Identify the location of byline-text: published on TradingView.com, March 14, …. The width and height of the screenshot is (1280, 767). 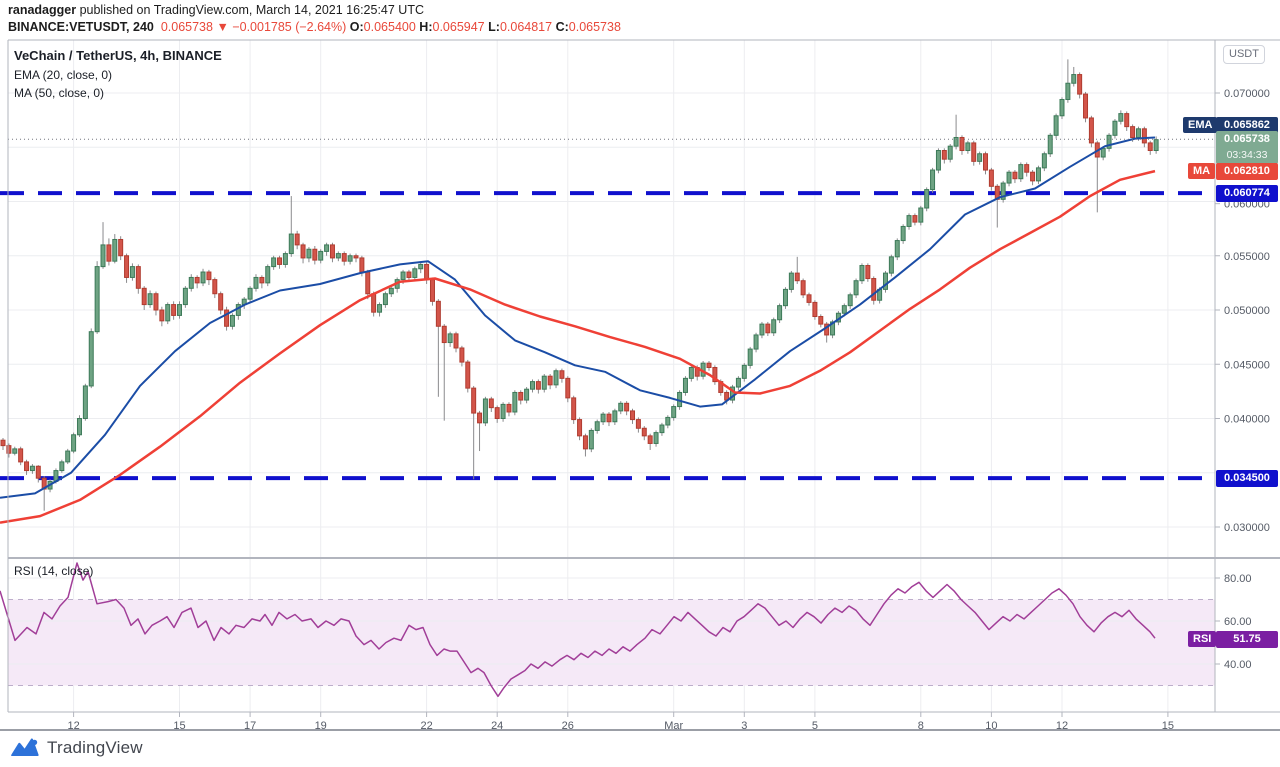
(250, 10).